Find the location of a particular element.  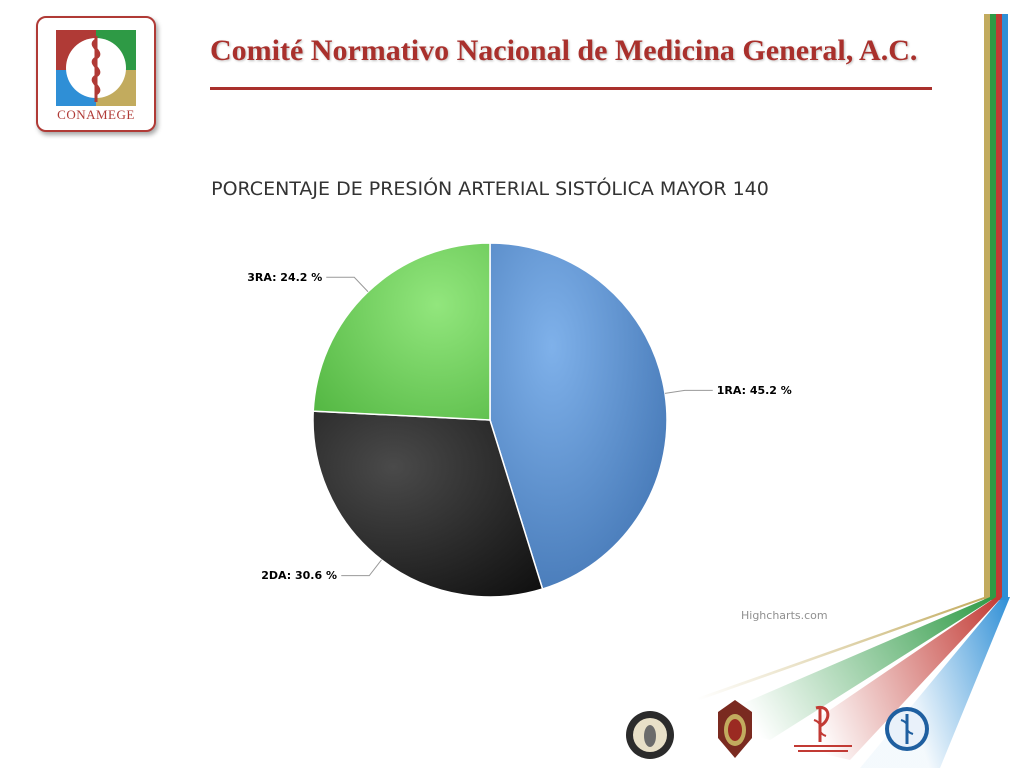

academia-seal-icon is located at coordinates (650, 735).